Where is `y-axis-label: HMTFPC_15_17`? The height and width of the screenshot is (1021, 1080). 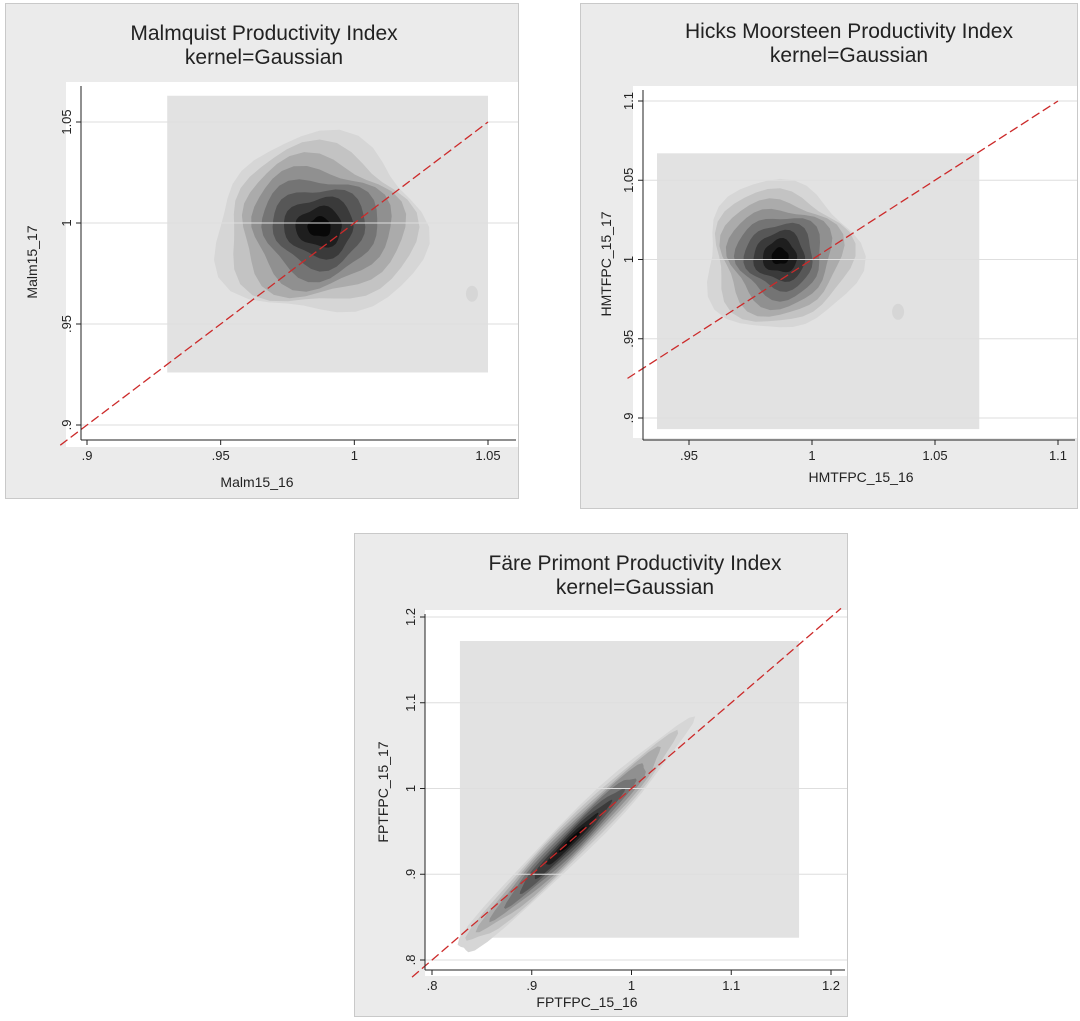
y-axis-label: HMTFPC_15_17 is located at coordinates (606, 263).